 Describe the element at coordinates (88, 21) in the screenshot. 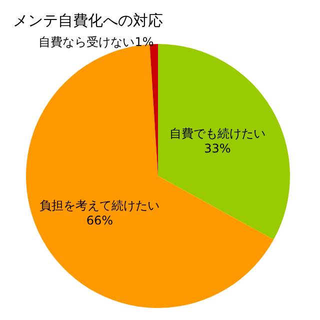

I see `chart-title: メンテ自費化への対応` at that location.